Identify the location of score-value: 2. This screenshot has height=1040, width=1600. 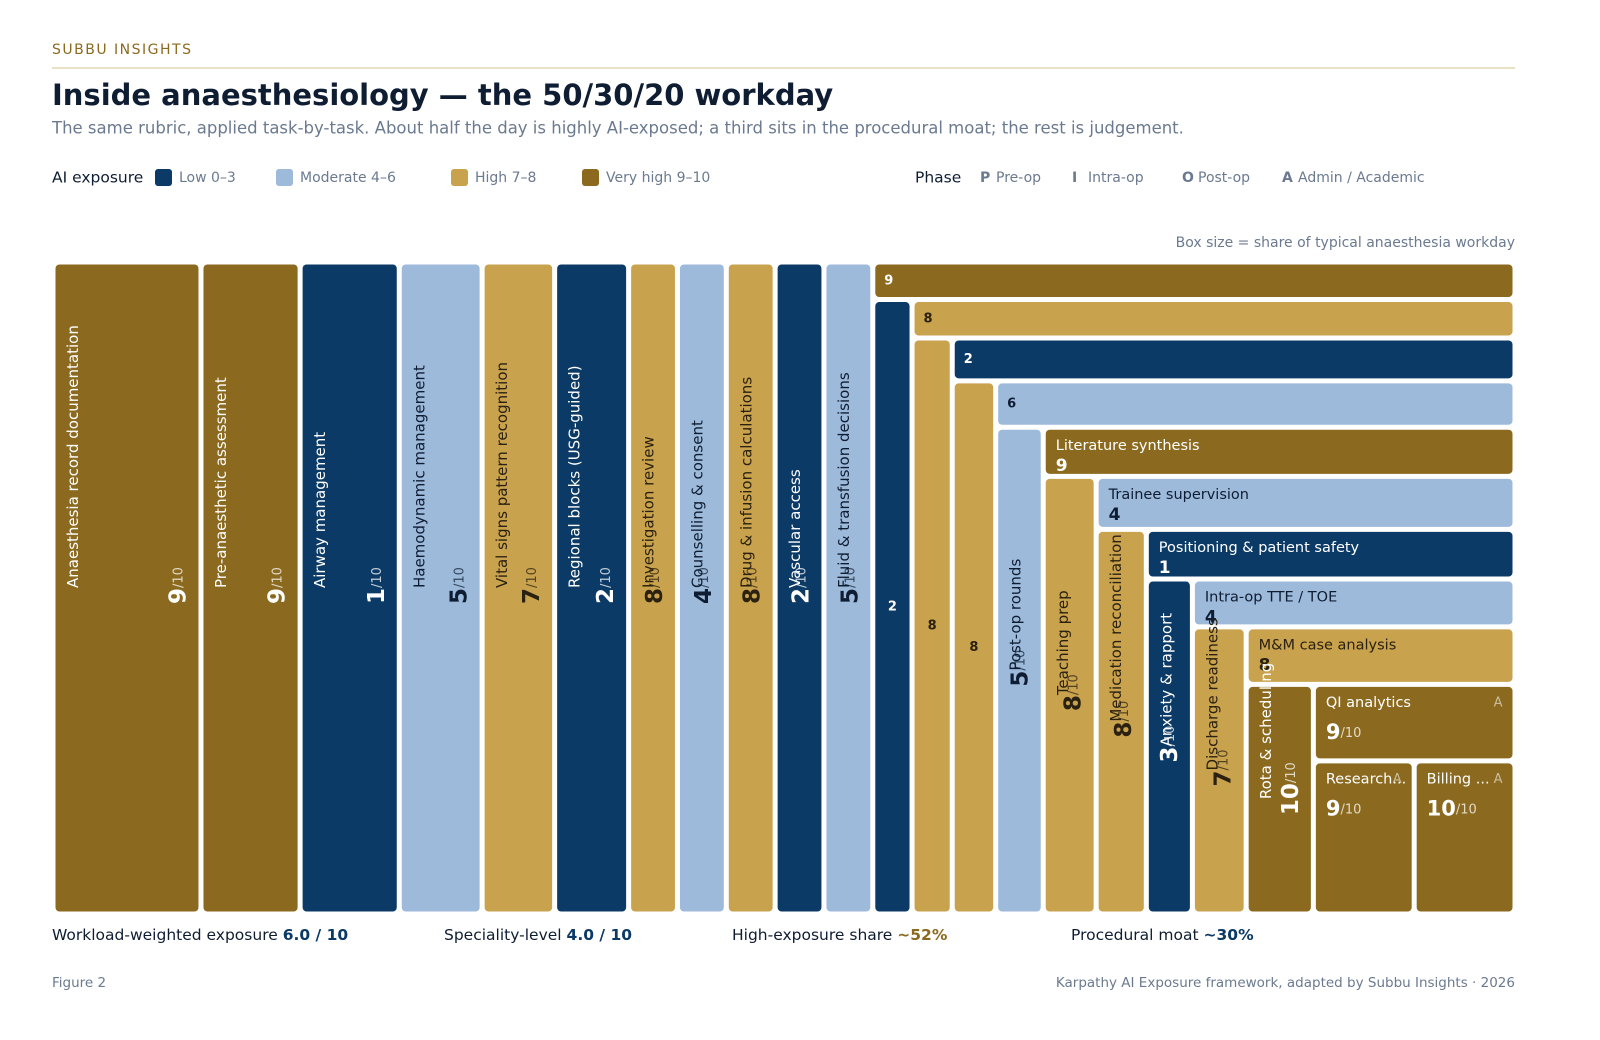
(606, 596).